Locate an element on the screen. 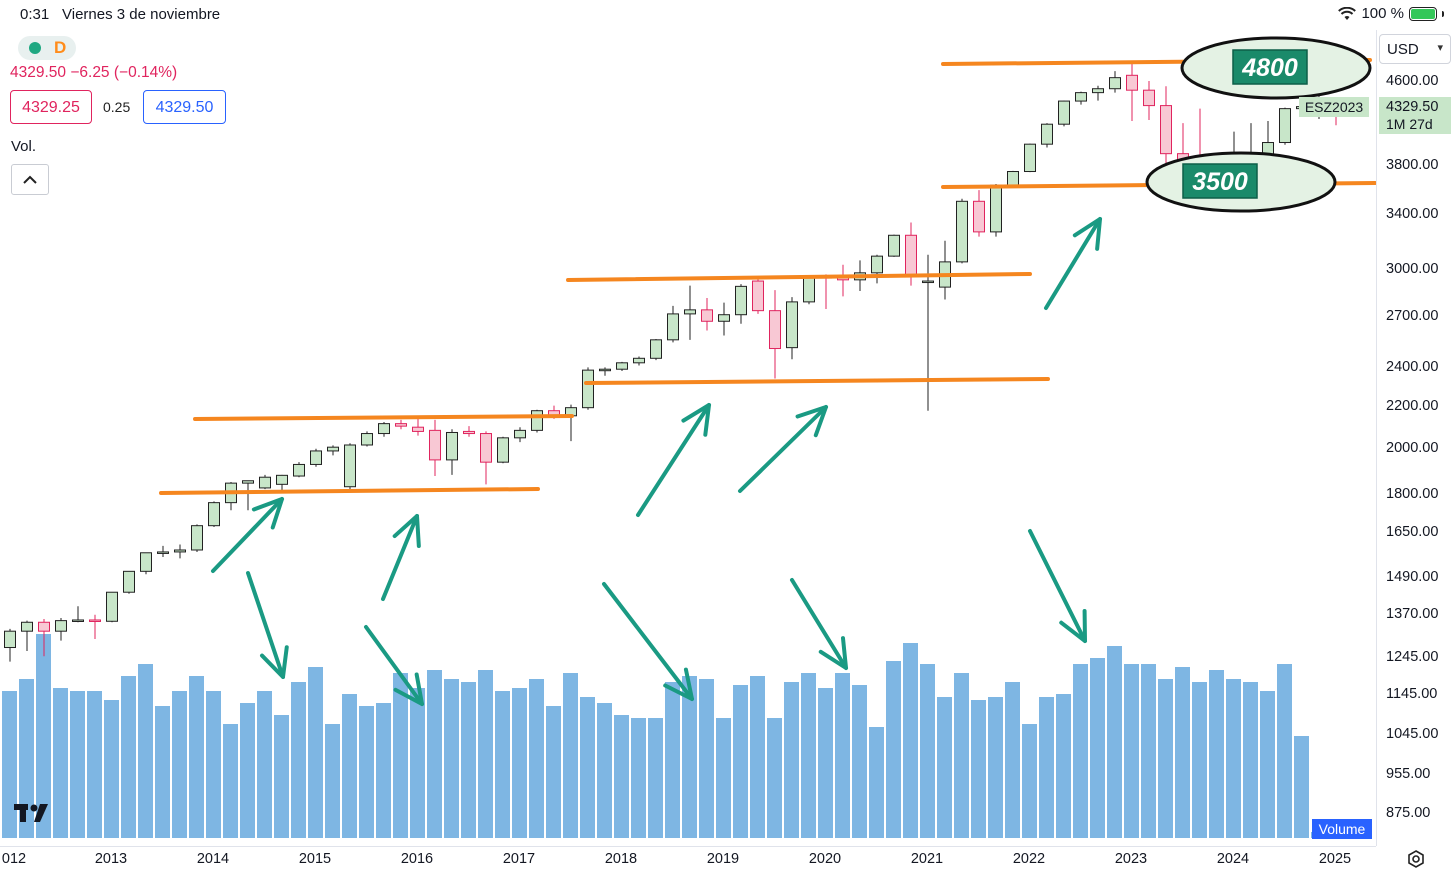 The height and width of the screenshot is (875, 1456). price-axis is located at coordinates (1416, 438).